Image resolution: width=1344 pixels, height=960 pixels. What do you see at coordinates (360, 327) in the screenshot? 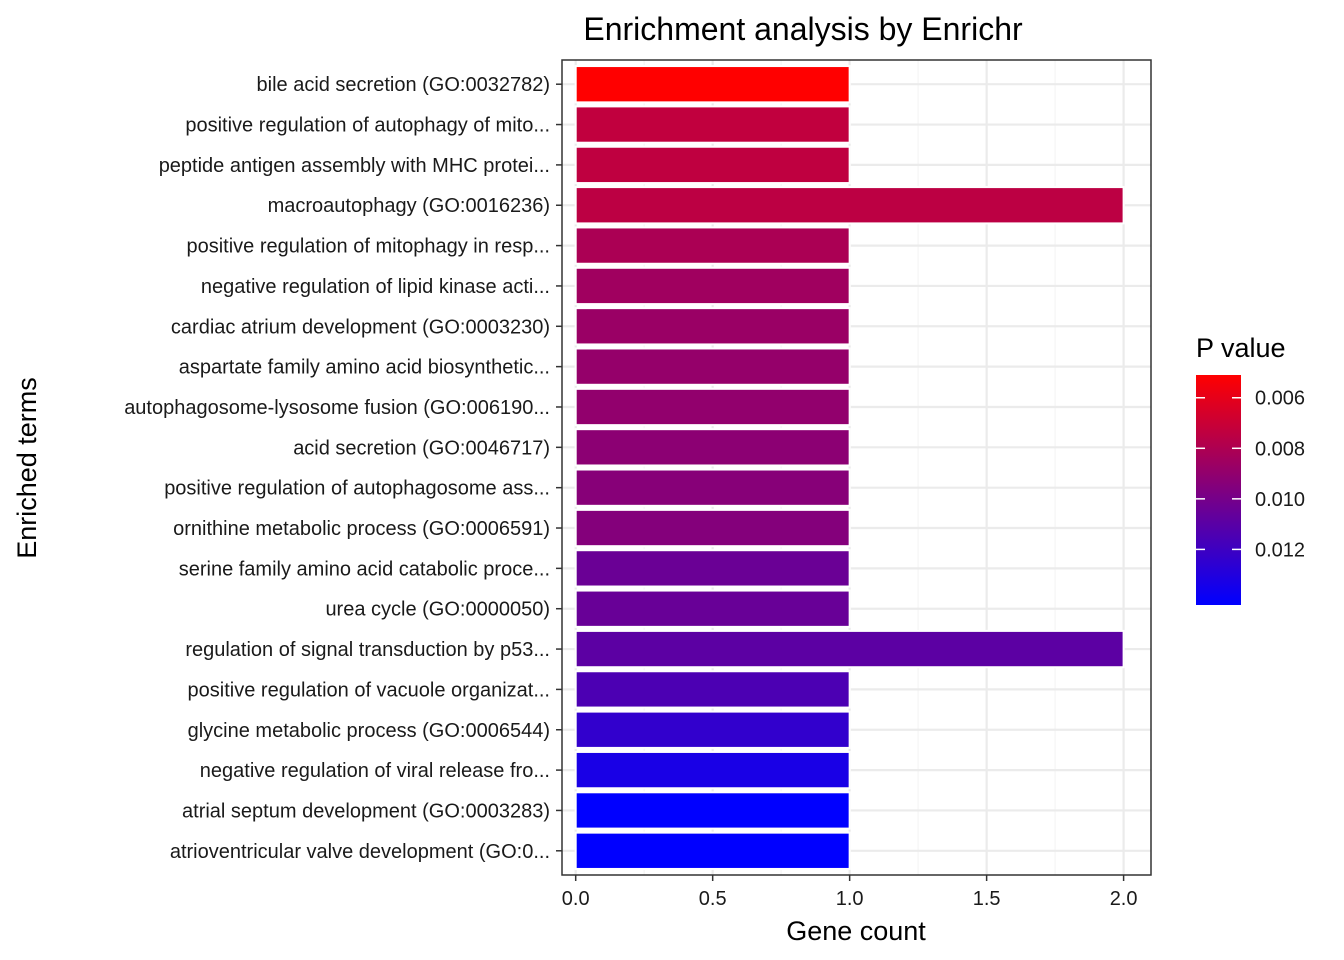
I see `y-tick-label: cardiac atrium development (GO:0003230)` at bounding box center [360, 327].